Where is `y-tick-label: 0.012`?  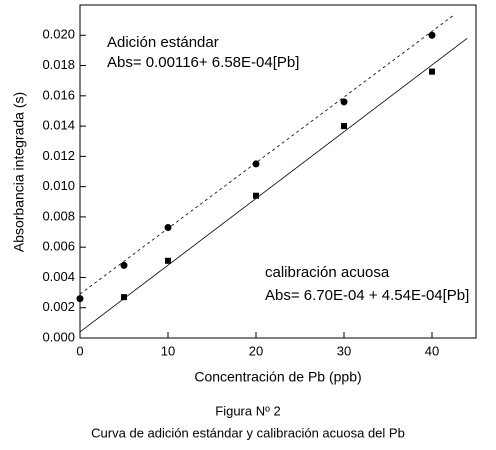 y-tick-label: 0.012 is located at coordinates (58, 155).